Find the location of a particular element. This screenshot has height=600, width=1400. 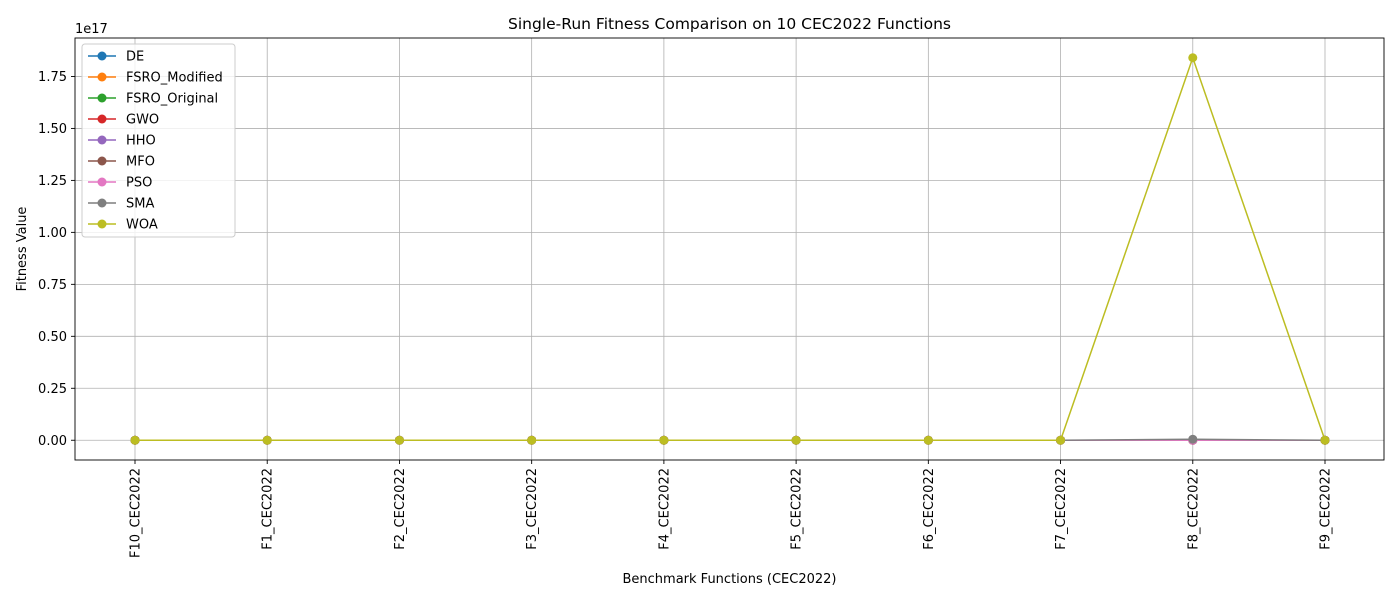

legend-item: FSRO_Original is located at coordinates (153, 99).